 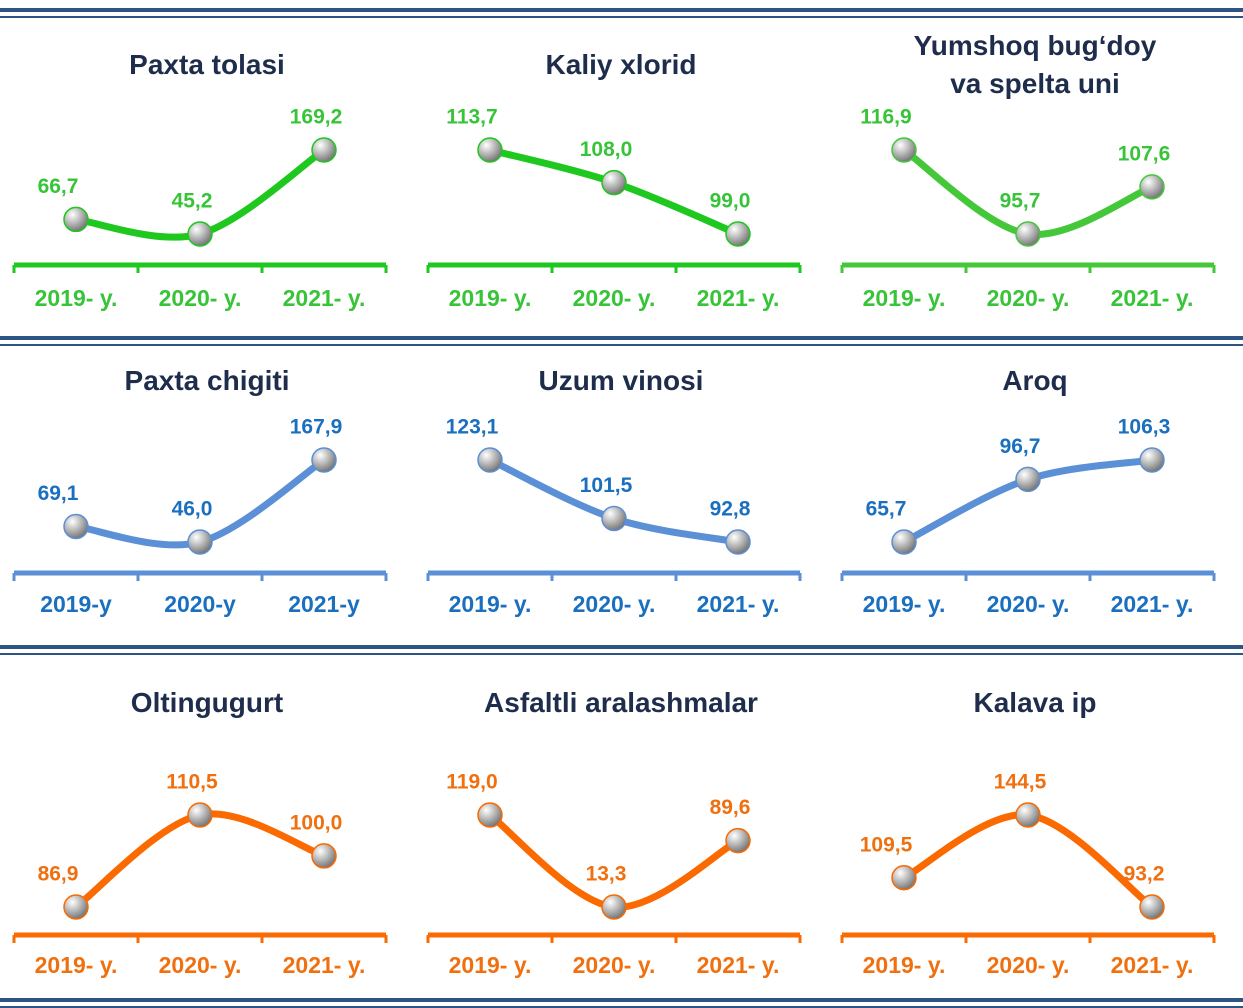 What do you see at coordinates (316, 822) in the screenshot?
I see `data-label: 100,0` at bounding box center [316, 822].